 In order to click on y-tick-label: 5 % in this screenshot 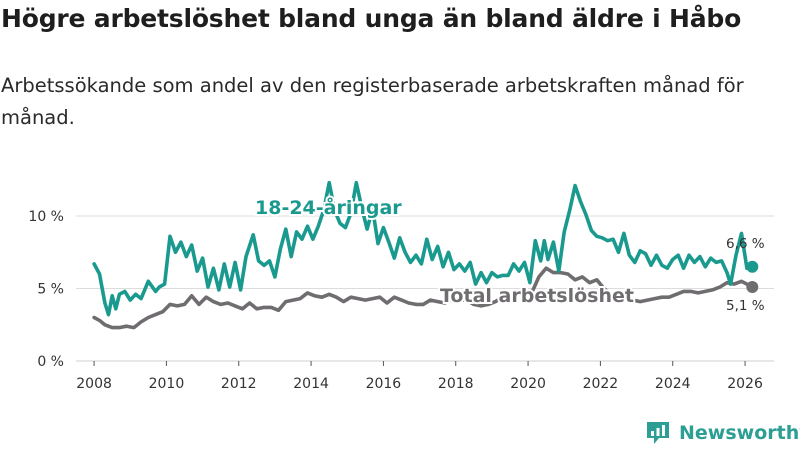, I will do `click(50, 290)`.